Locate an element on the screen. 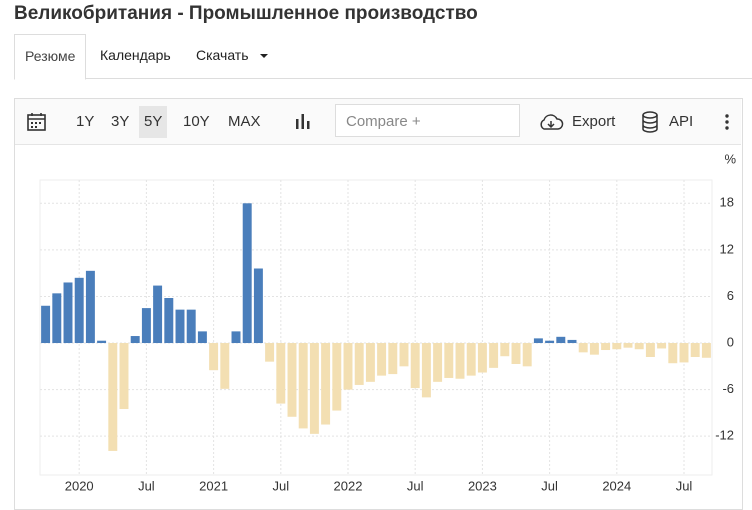 Image resolution: width=752 pixels, height=510 pixels. x-tick-label: 2020 is located at coordinates (79, 485).